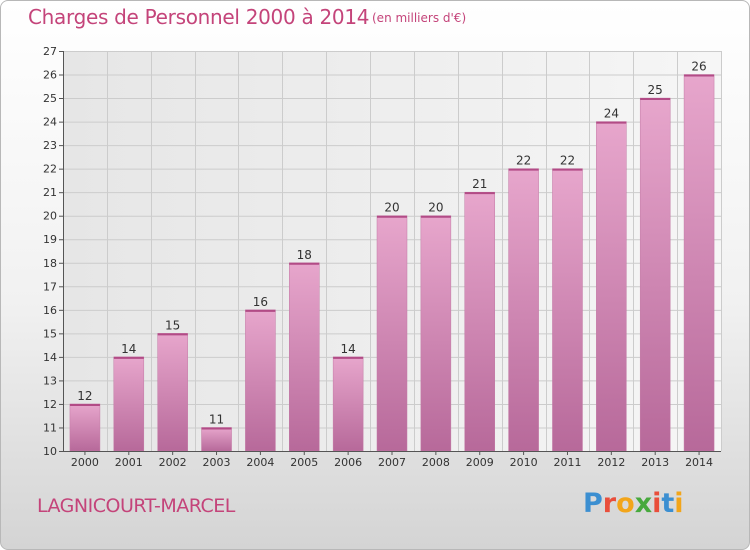 This screenshot has height=550, width=750. What do you see at coordinates (50, 98) in the screenshot?
I see `y-tick-label: 25` at bounding box center [50, 98].